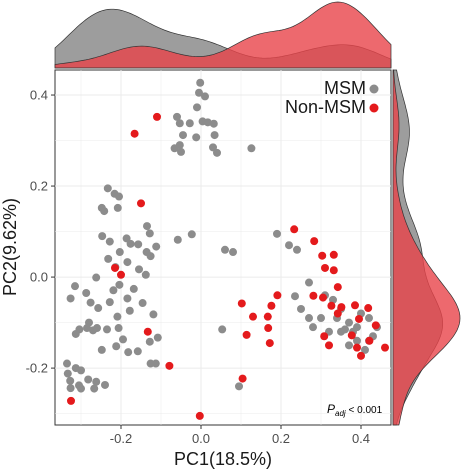 Image resolution: width=462 pixels, height=470 pixels. What do you see at coordinates (426, 247) in the screenshot?
I see `right-density-non-msm` at bounding box center [426, 247].